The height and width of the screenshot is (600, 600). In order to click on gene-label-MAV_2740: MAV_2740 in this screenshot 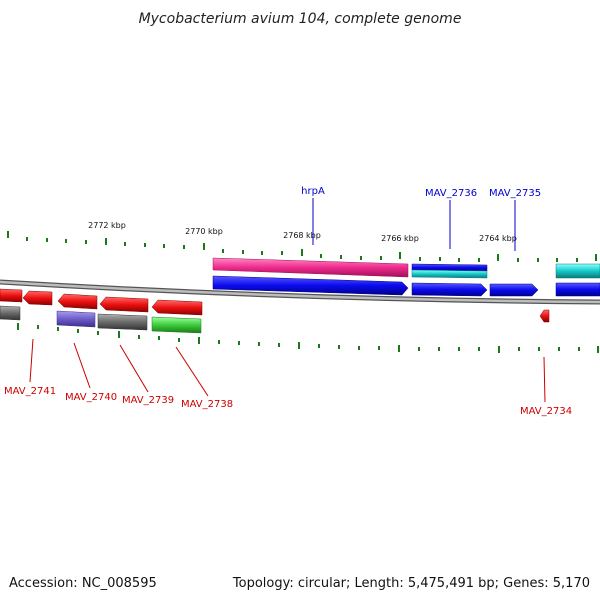, I will do `click(91, 397)`.